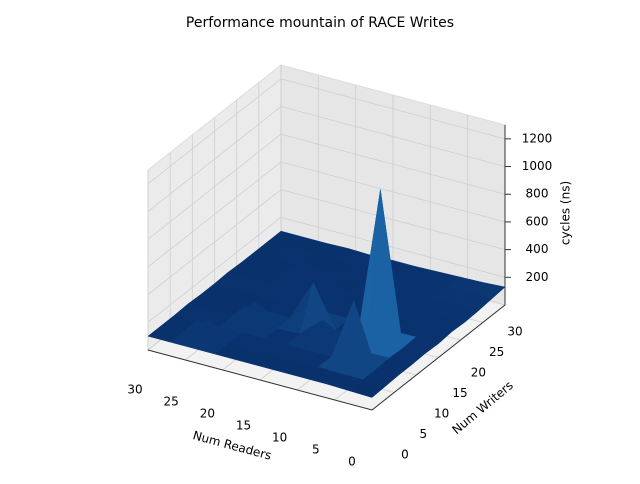  What do you see at coordinates (424, 434) in the screenshot?
I see `y-tick-label: 5` at bounding box center [424, 434].